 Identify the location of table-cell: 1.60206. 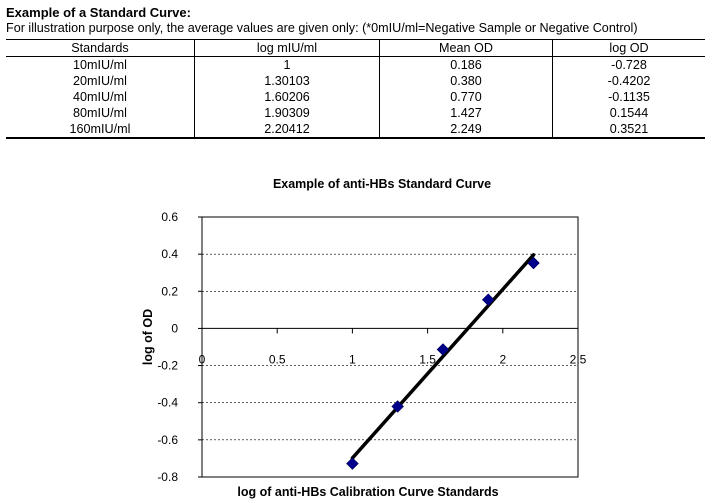
(287, 97).